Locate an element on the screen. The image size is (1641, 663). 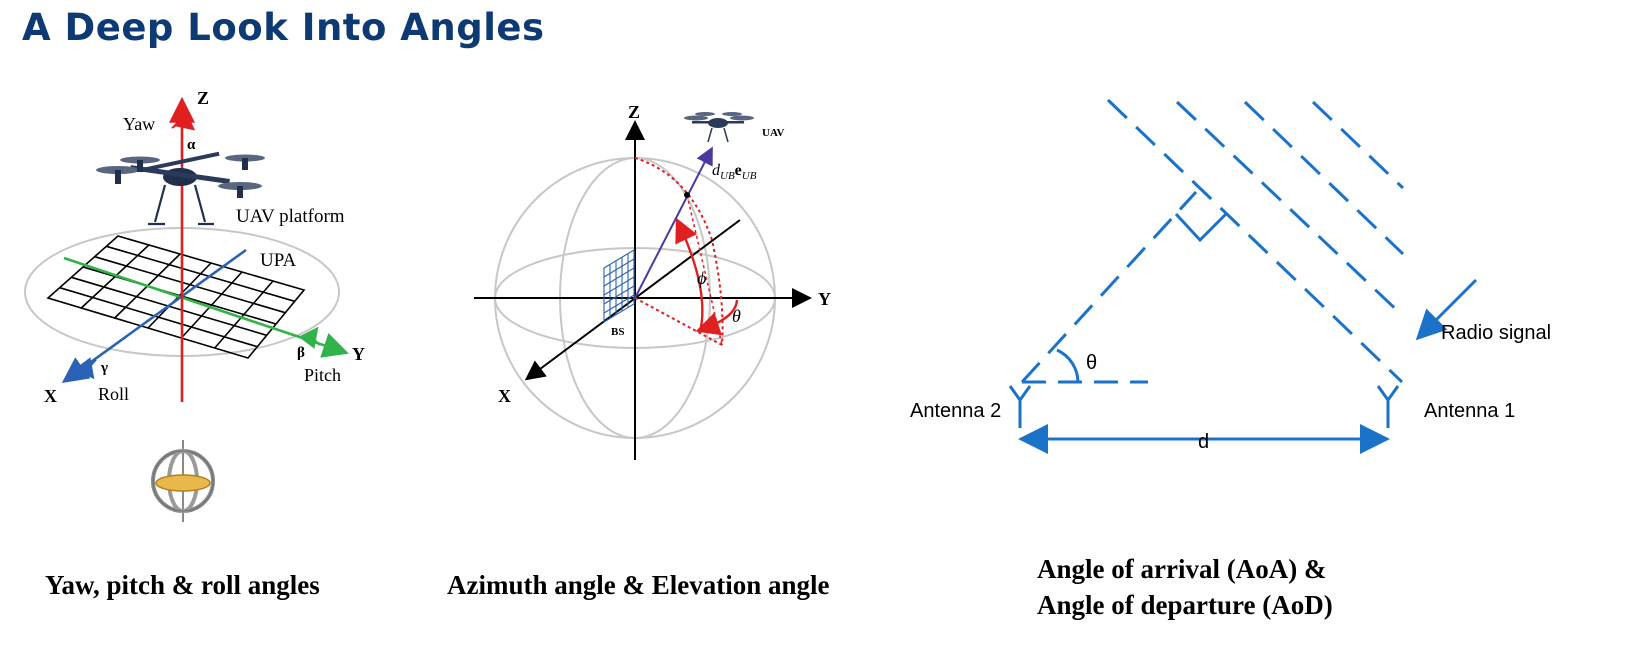
label-x-axis-2: X is located at coordinates (504, 396).